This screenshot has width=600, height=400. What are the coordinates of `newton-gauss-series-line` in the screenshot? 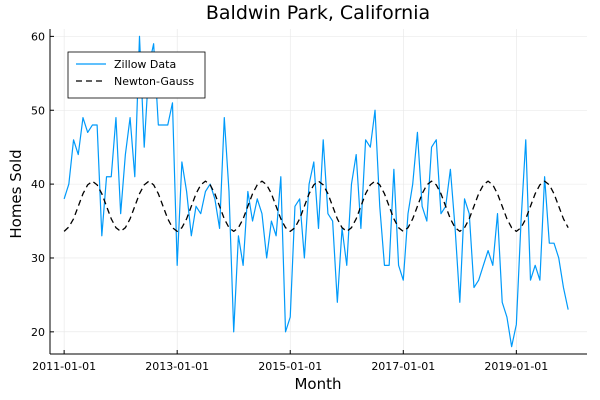 It's located at (316, 206).